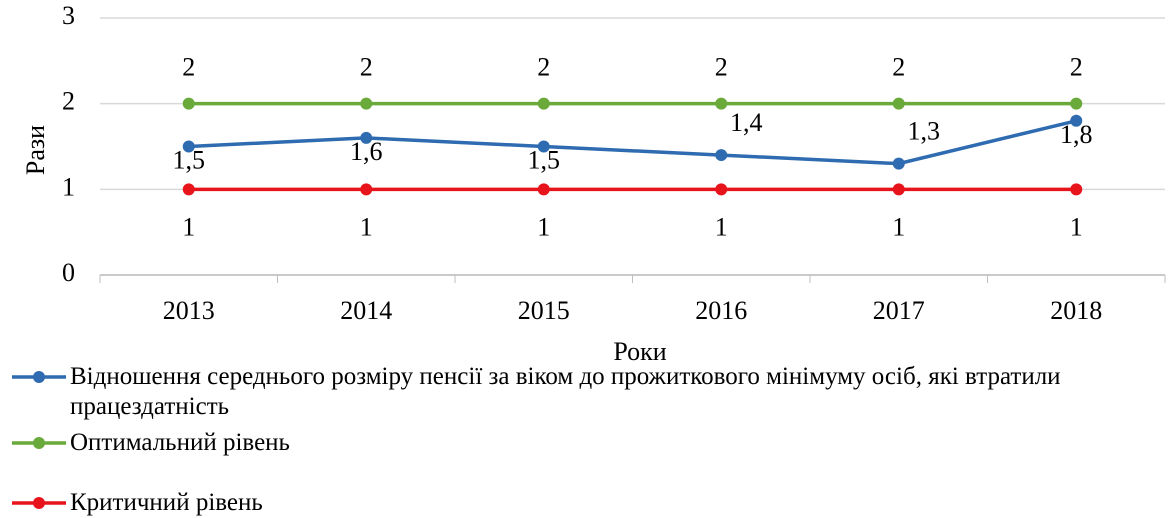  What do you see at coordinates (1076, 310) in the screenshot?
I see `x-tick-label: 2018` at bounding box center [1076, 310].